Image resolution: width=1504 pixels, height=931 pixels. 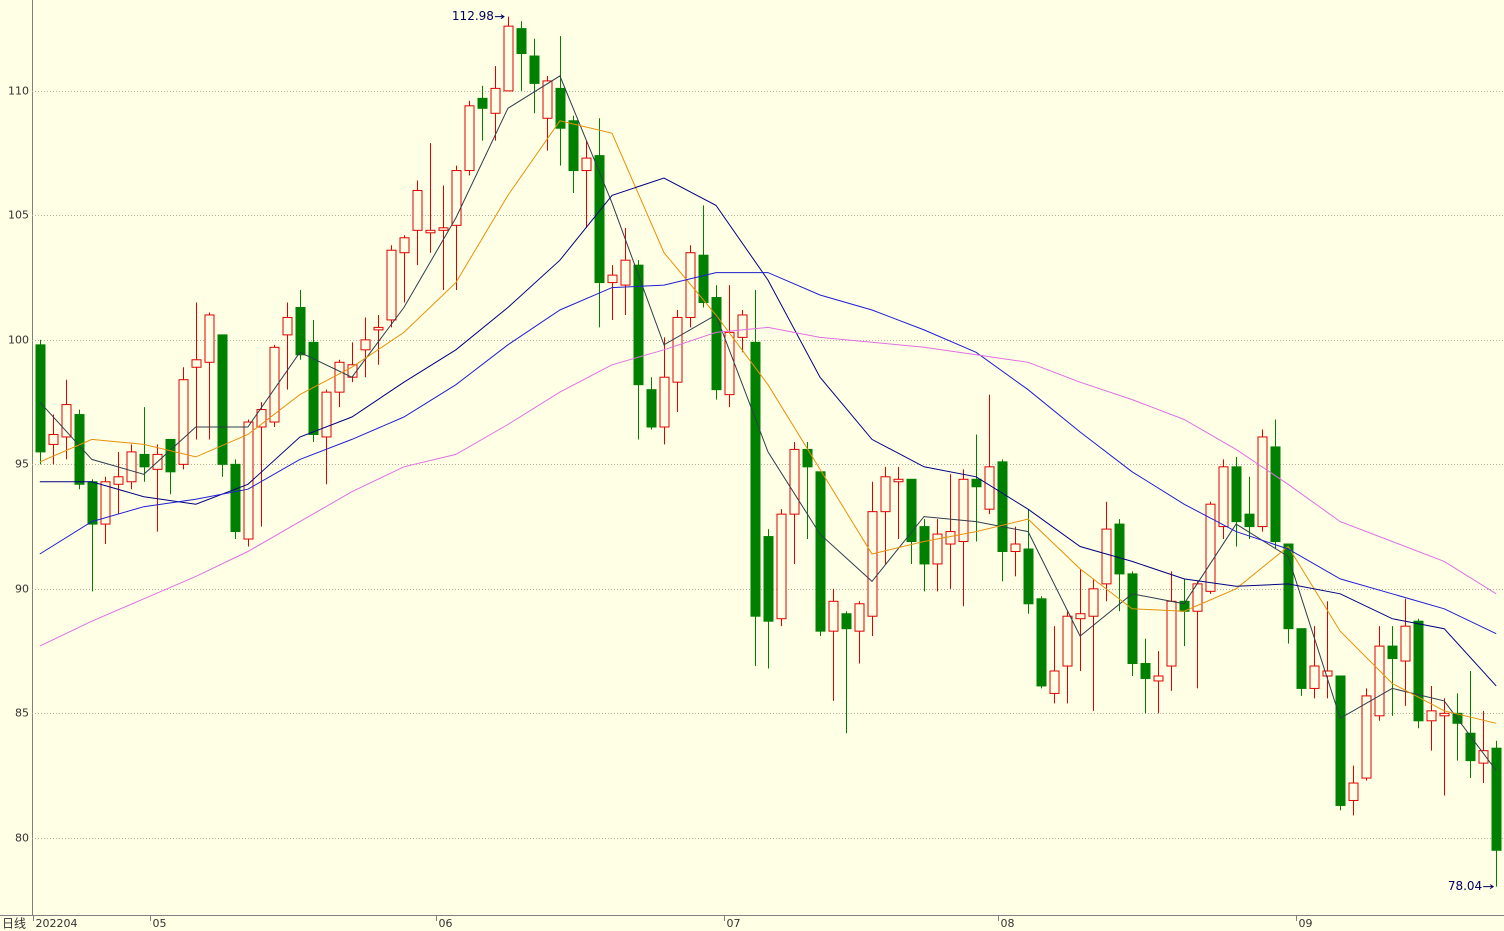 I want to click on period-label: 日线, so click(x=14, y=924).